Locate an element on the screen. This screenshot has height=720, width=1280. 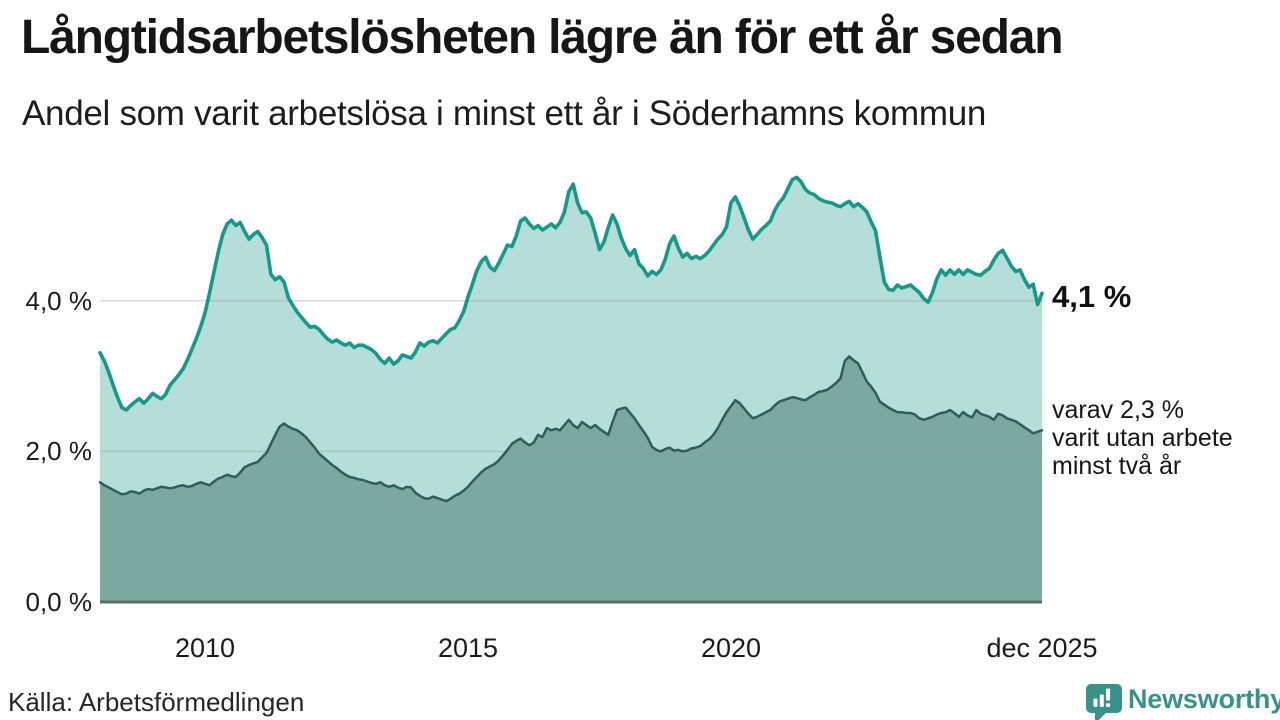
source-credit: Källa: Arbetsförmedlingen is located at coordinates (156, 702).